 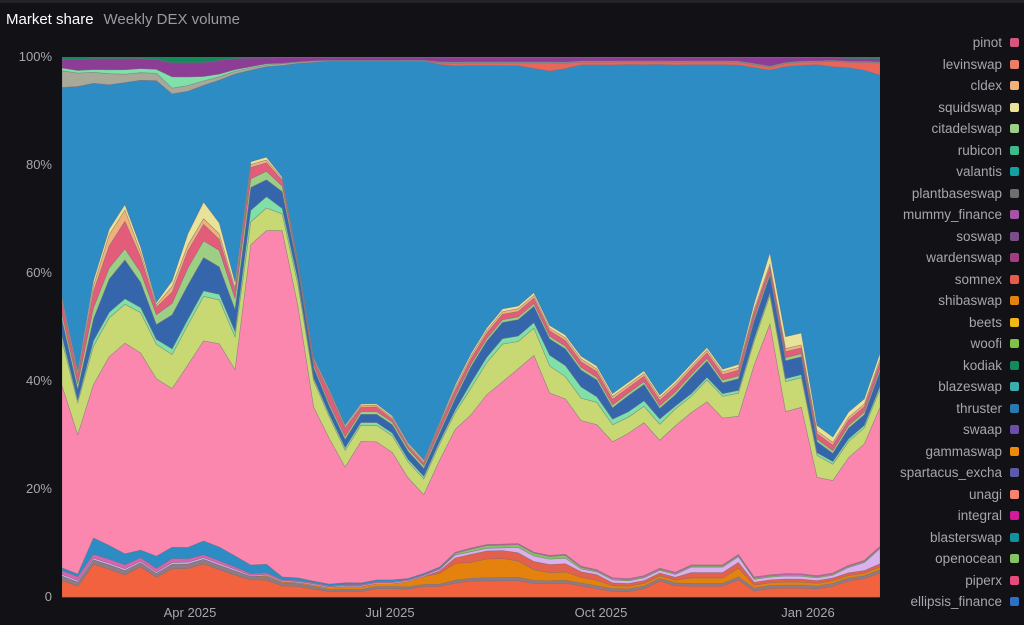 What do you see at coordinates (171, 19) in the screenshot?
I see `chart-subtitle: Weekly DEX volume` at bounding box center [171, 19].